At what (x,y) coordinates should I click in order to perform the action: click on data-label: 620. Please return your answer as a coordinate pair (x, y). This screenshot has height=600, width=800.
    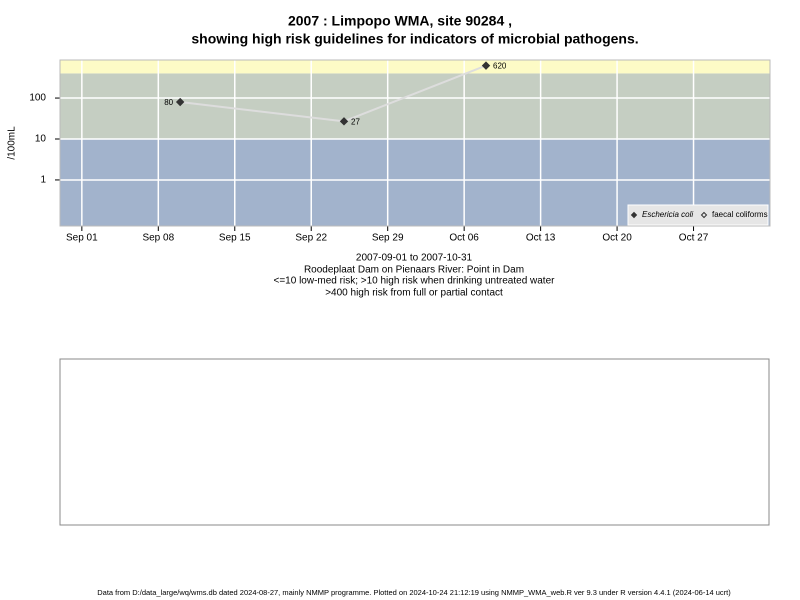
    Looking at the image, I should click on (500, 66).